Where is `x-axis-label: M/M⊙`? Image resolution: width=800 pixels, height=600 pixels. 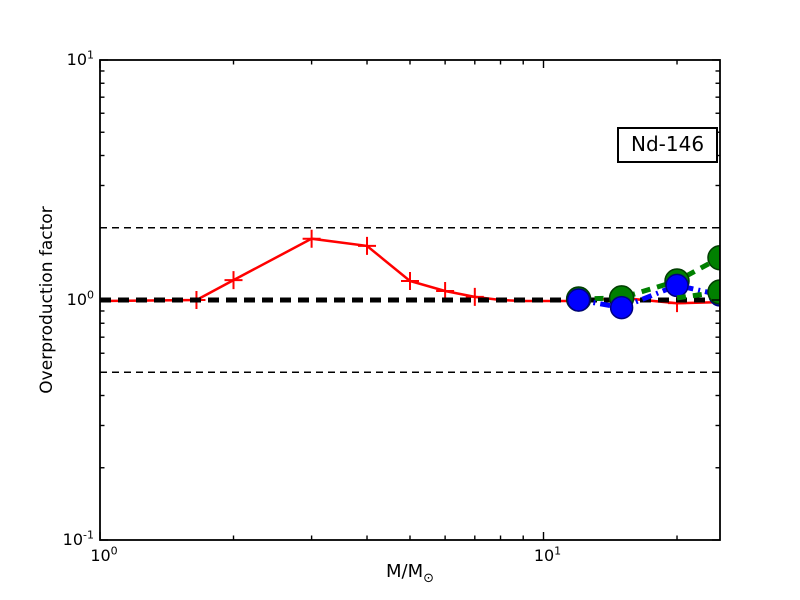 x-axis-label: M/M⊙ is located at coordinates (410, 573).